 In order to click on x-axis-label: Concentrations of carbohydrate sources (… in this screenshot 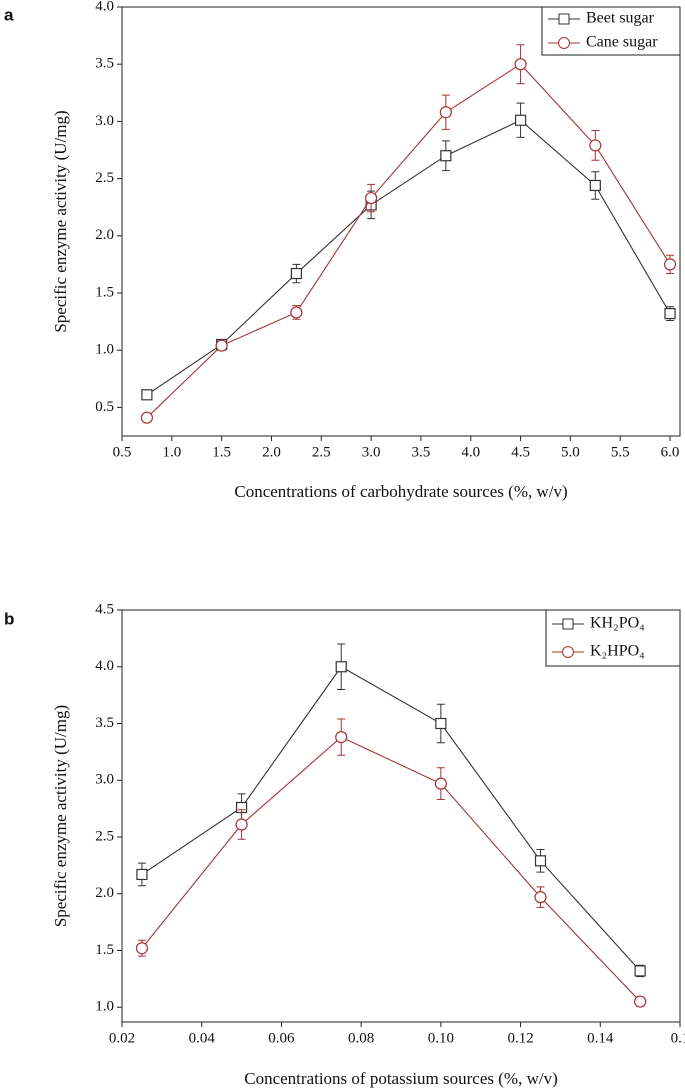, I will do `click(400, 491)`.